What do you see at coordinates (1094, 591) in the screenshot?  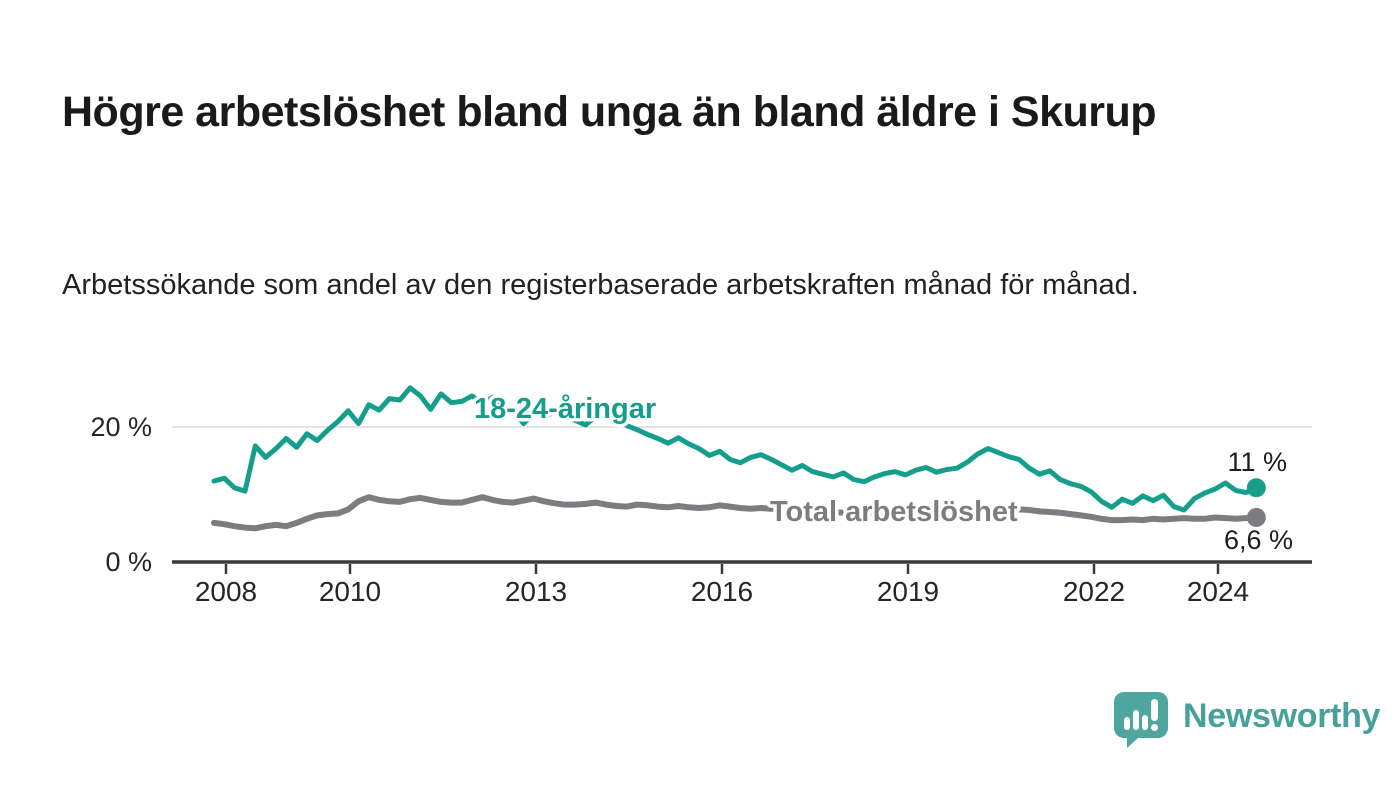 I see `x-axis-tick-label: 2022` at bounding box center [1094, 591].